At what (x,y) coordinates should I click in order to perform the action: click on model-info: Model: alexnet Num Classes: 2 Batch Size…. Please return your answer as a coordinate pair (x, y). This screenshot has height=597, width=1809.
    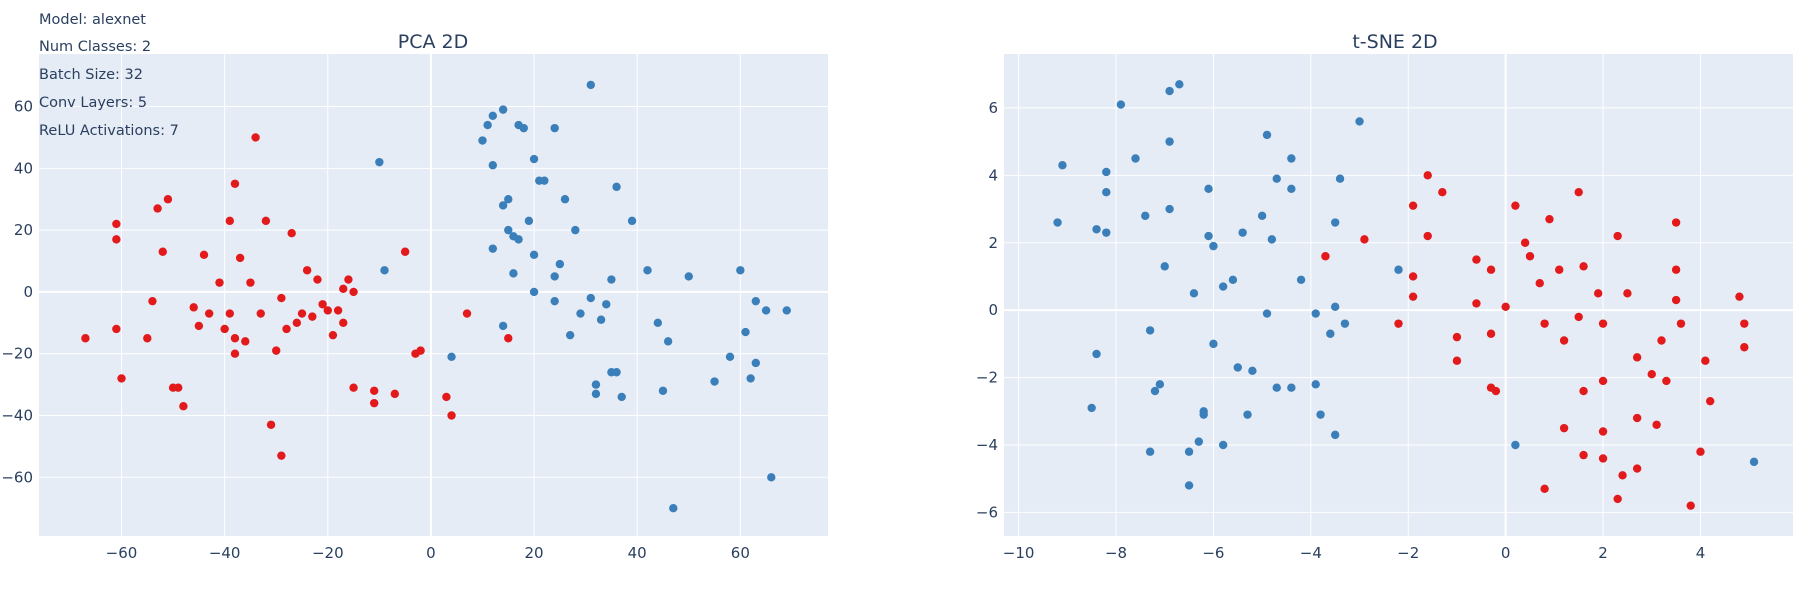
    Looking at the image, I should click on (109, 75).